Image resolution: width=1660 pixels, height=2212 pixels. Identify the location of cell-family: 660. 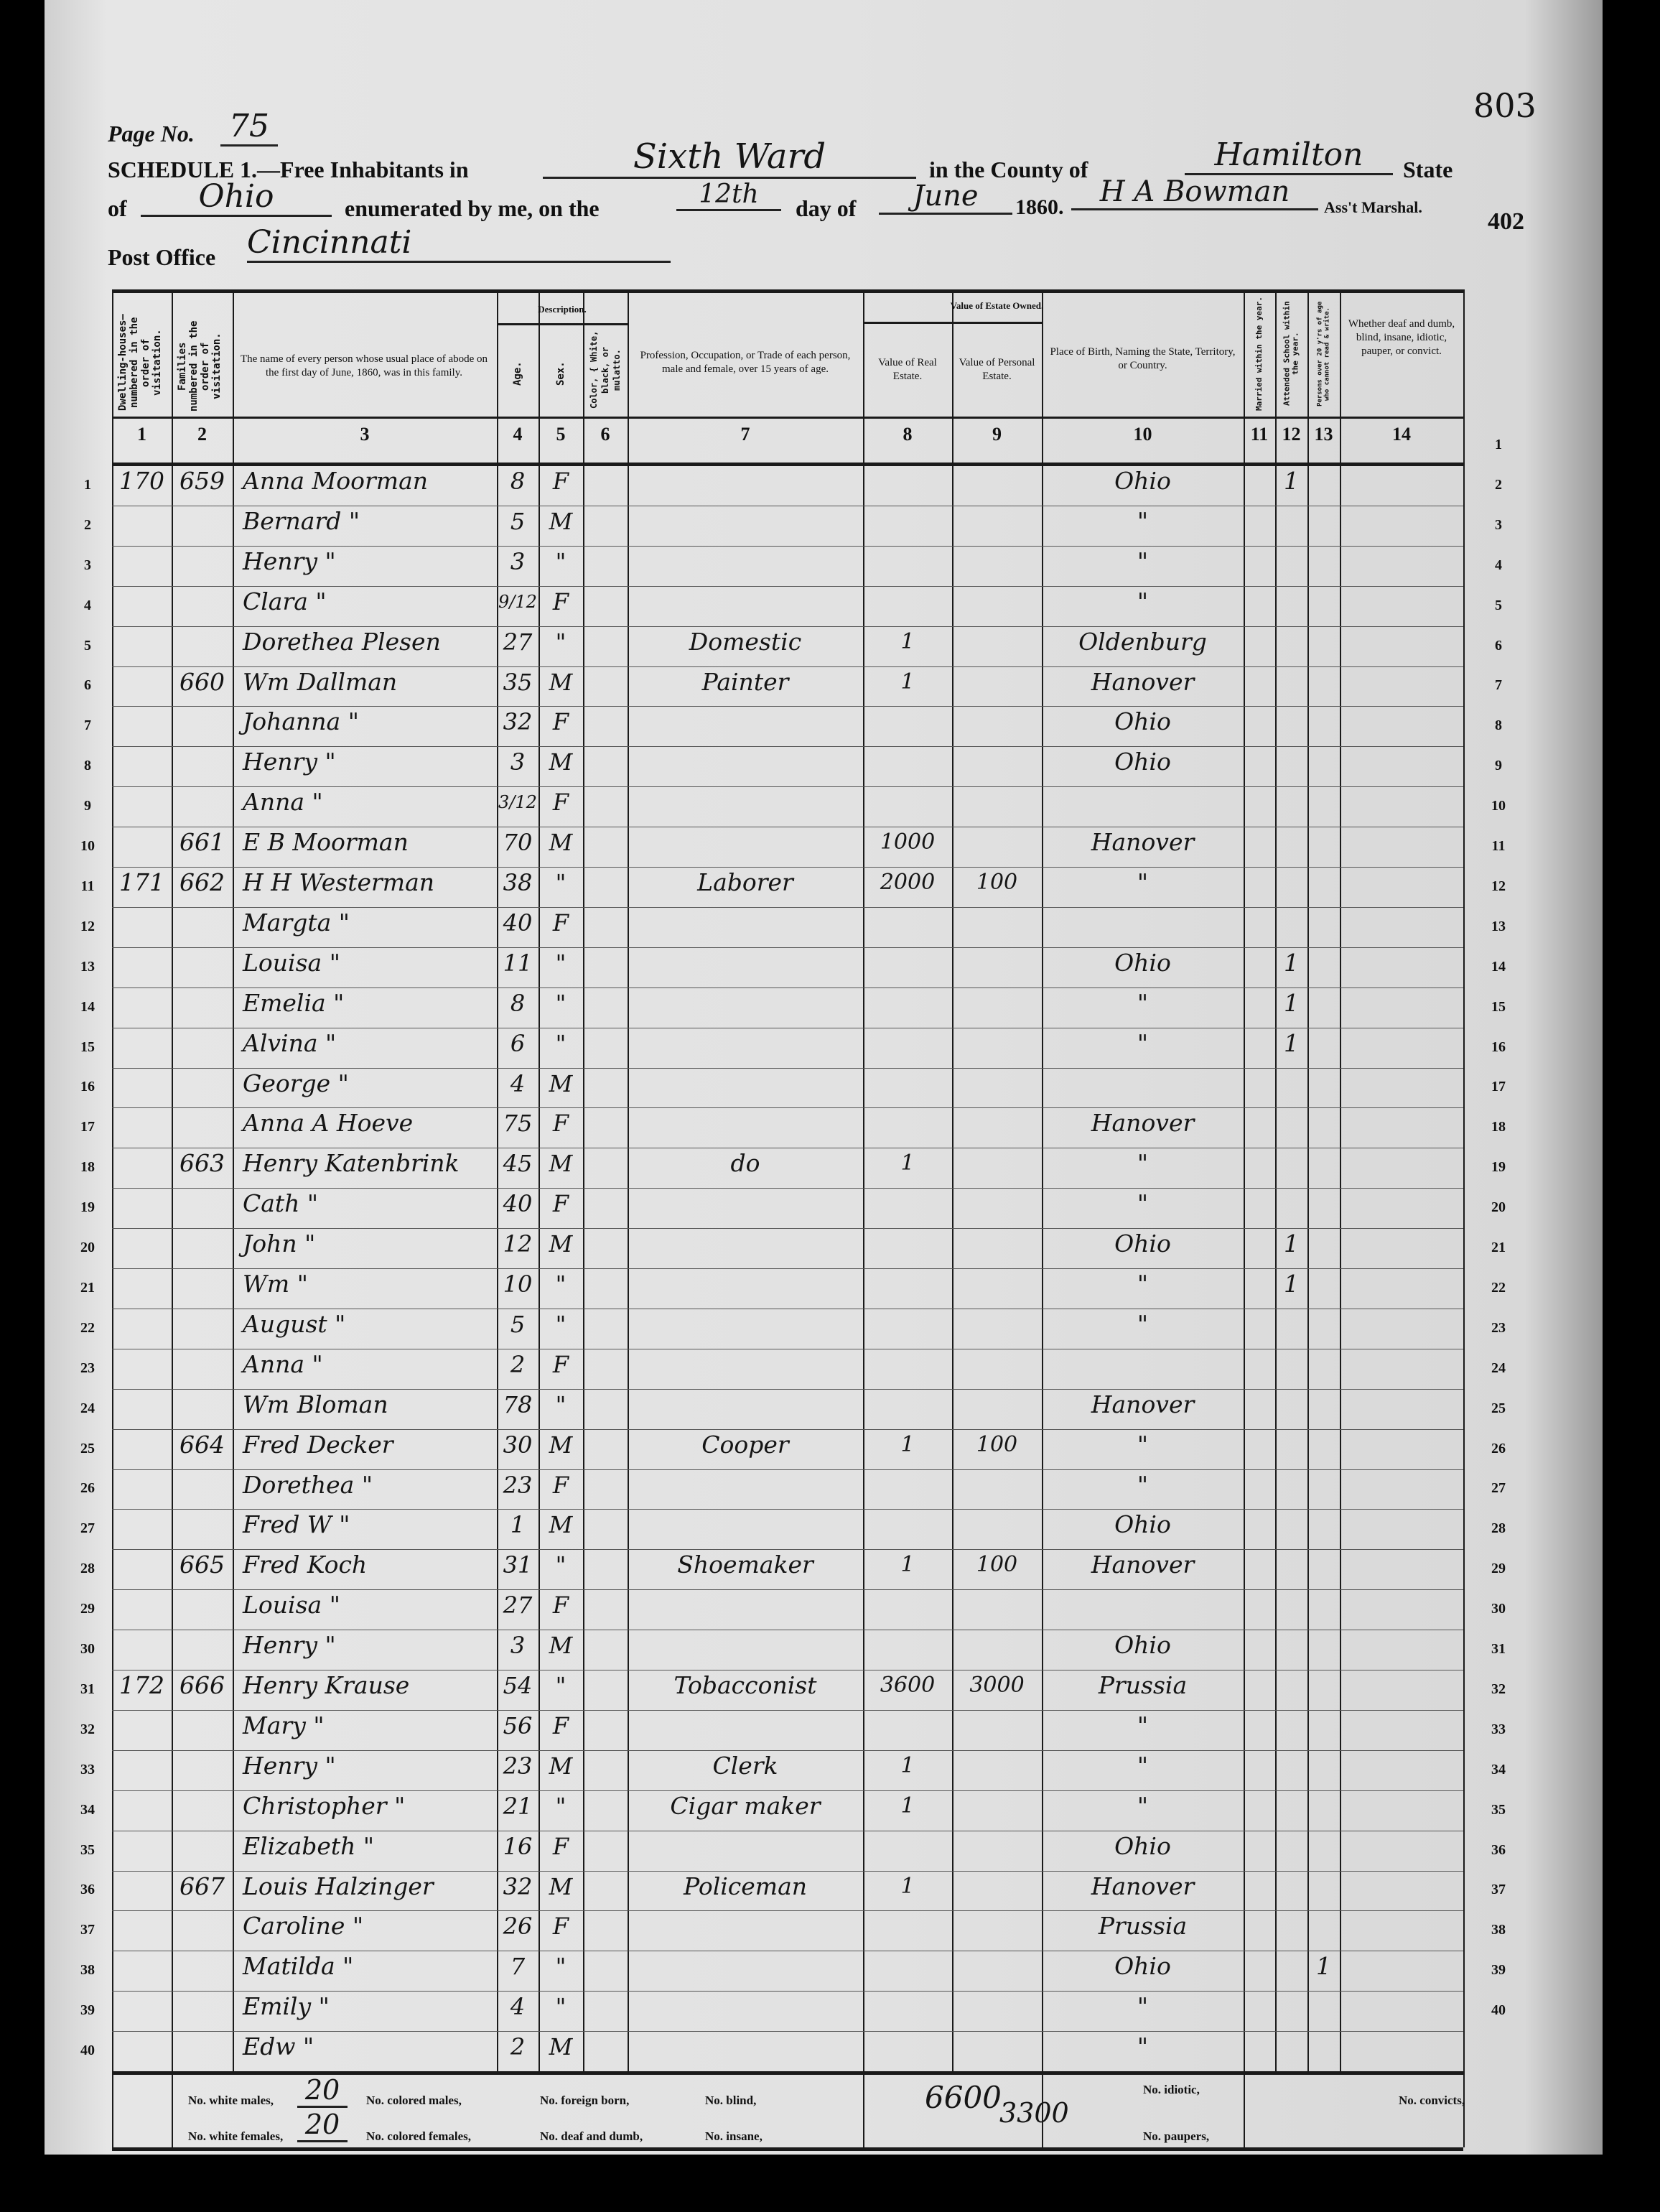
(202, 681).